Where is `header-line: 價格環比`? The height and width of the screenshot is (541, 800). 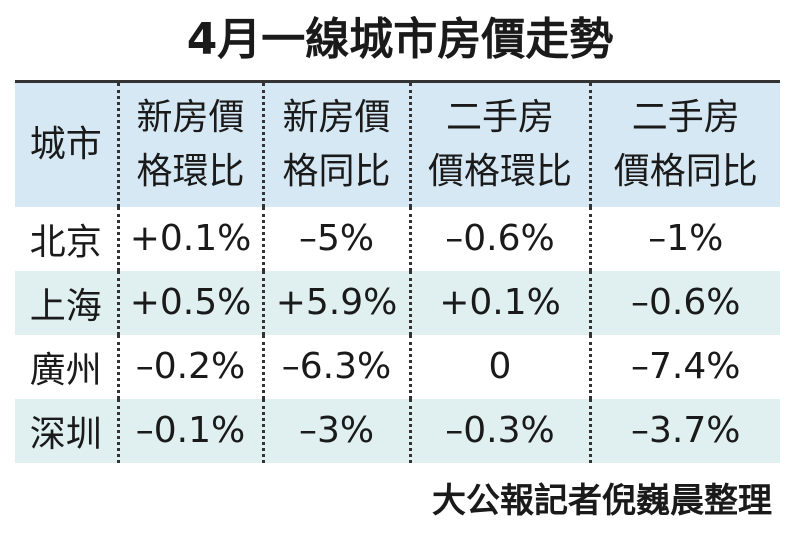
header-line: 價格環比 is located at coordinates (499, 171).